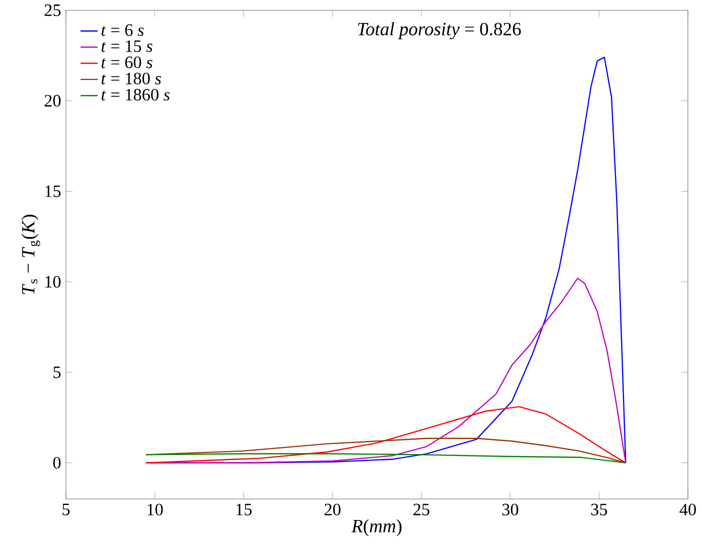  Describe the element at coordinates (688, 510) in the screenshot. I see `x-tick-label: 40` at that location.